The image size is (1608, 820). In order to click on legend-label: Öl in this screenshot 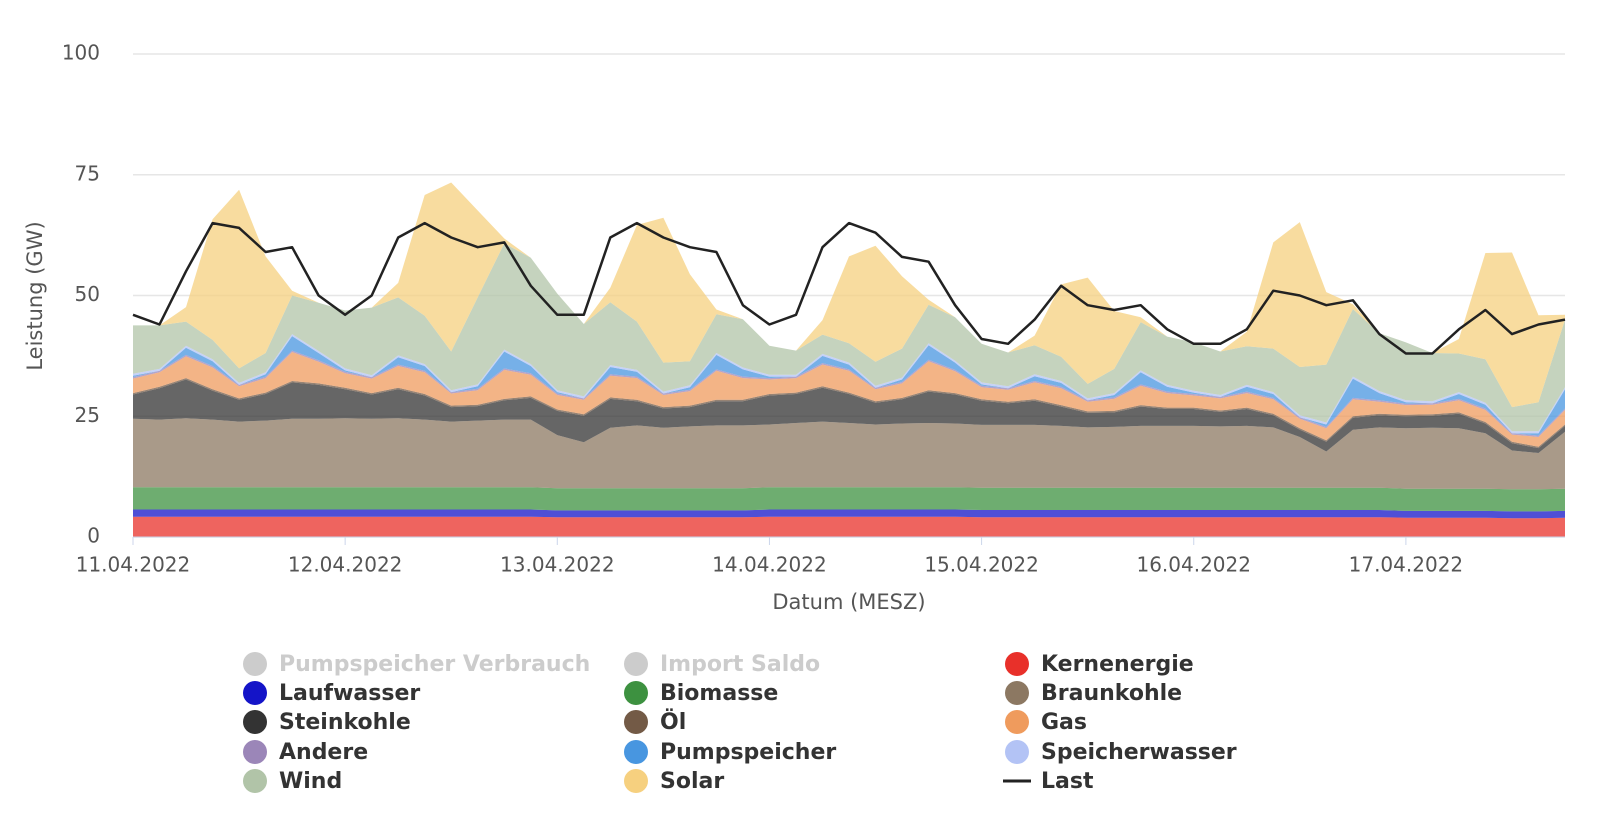, I will do `click(673, 722)`.